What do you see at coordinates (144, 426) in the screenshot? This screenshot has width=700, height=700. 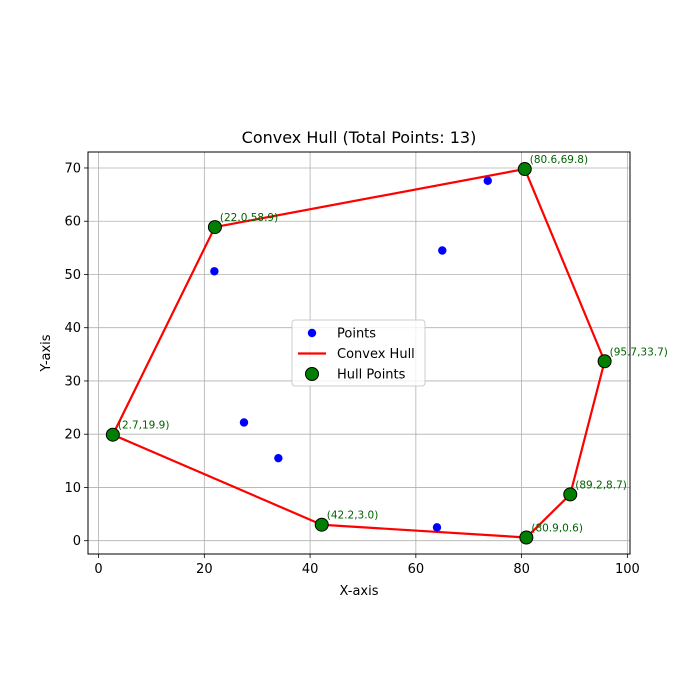 I see `hull-point-label: (2.7,19.9)` at bounding box center [144, 426].